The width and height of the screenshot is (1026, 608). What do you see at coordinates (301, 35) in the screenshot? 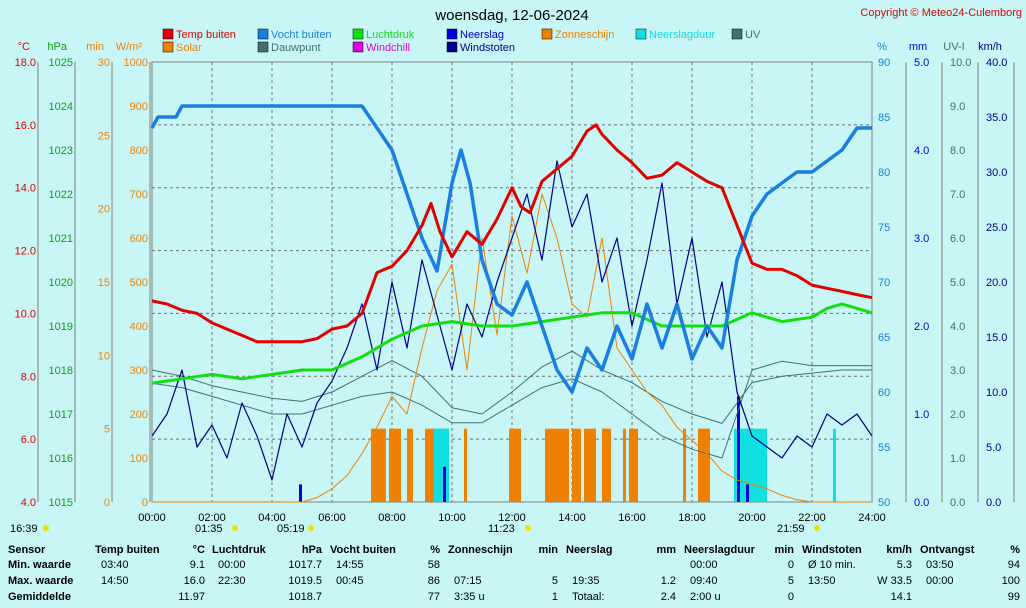
I see `legend-label: Vocht buiten` at bounding box center [301, 35].